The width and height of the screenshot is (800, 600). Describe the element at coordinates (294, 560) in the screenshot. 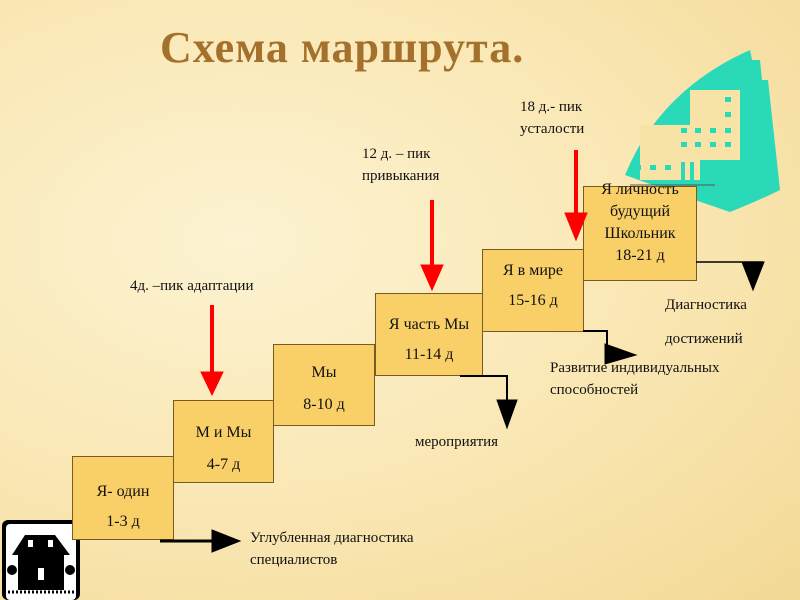

I see `outcome-line: специалистов` at that location.